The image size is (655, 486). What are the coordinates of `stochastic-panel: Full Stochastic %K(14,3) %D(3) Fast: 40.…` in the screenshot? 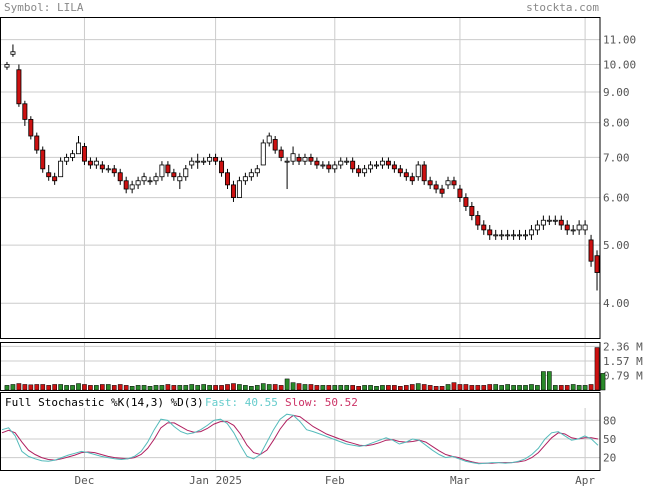 It's located at (308, 430).